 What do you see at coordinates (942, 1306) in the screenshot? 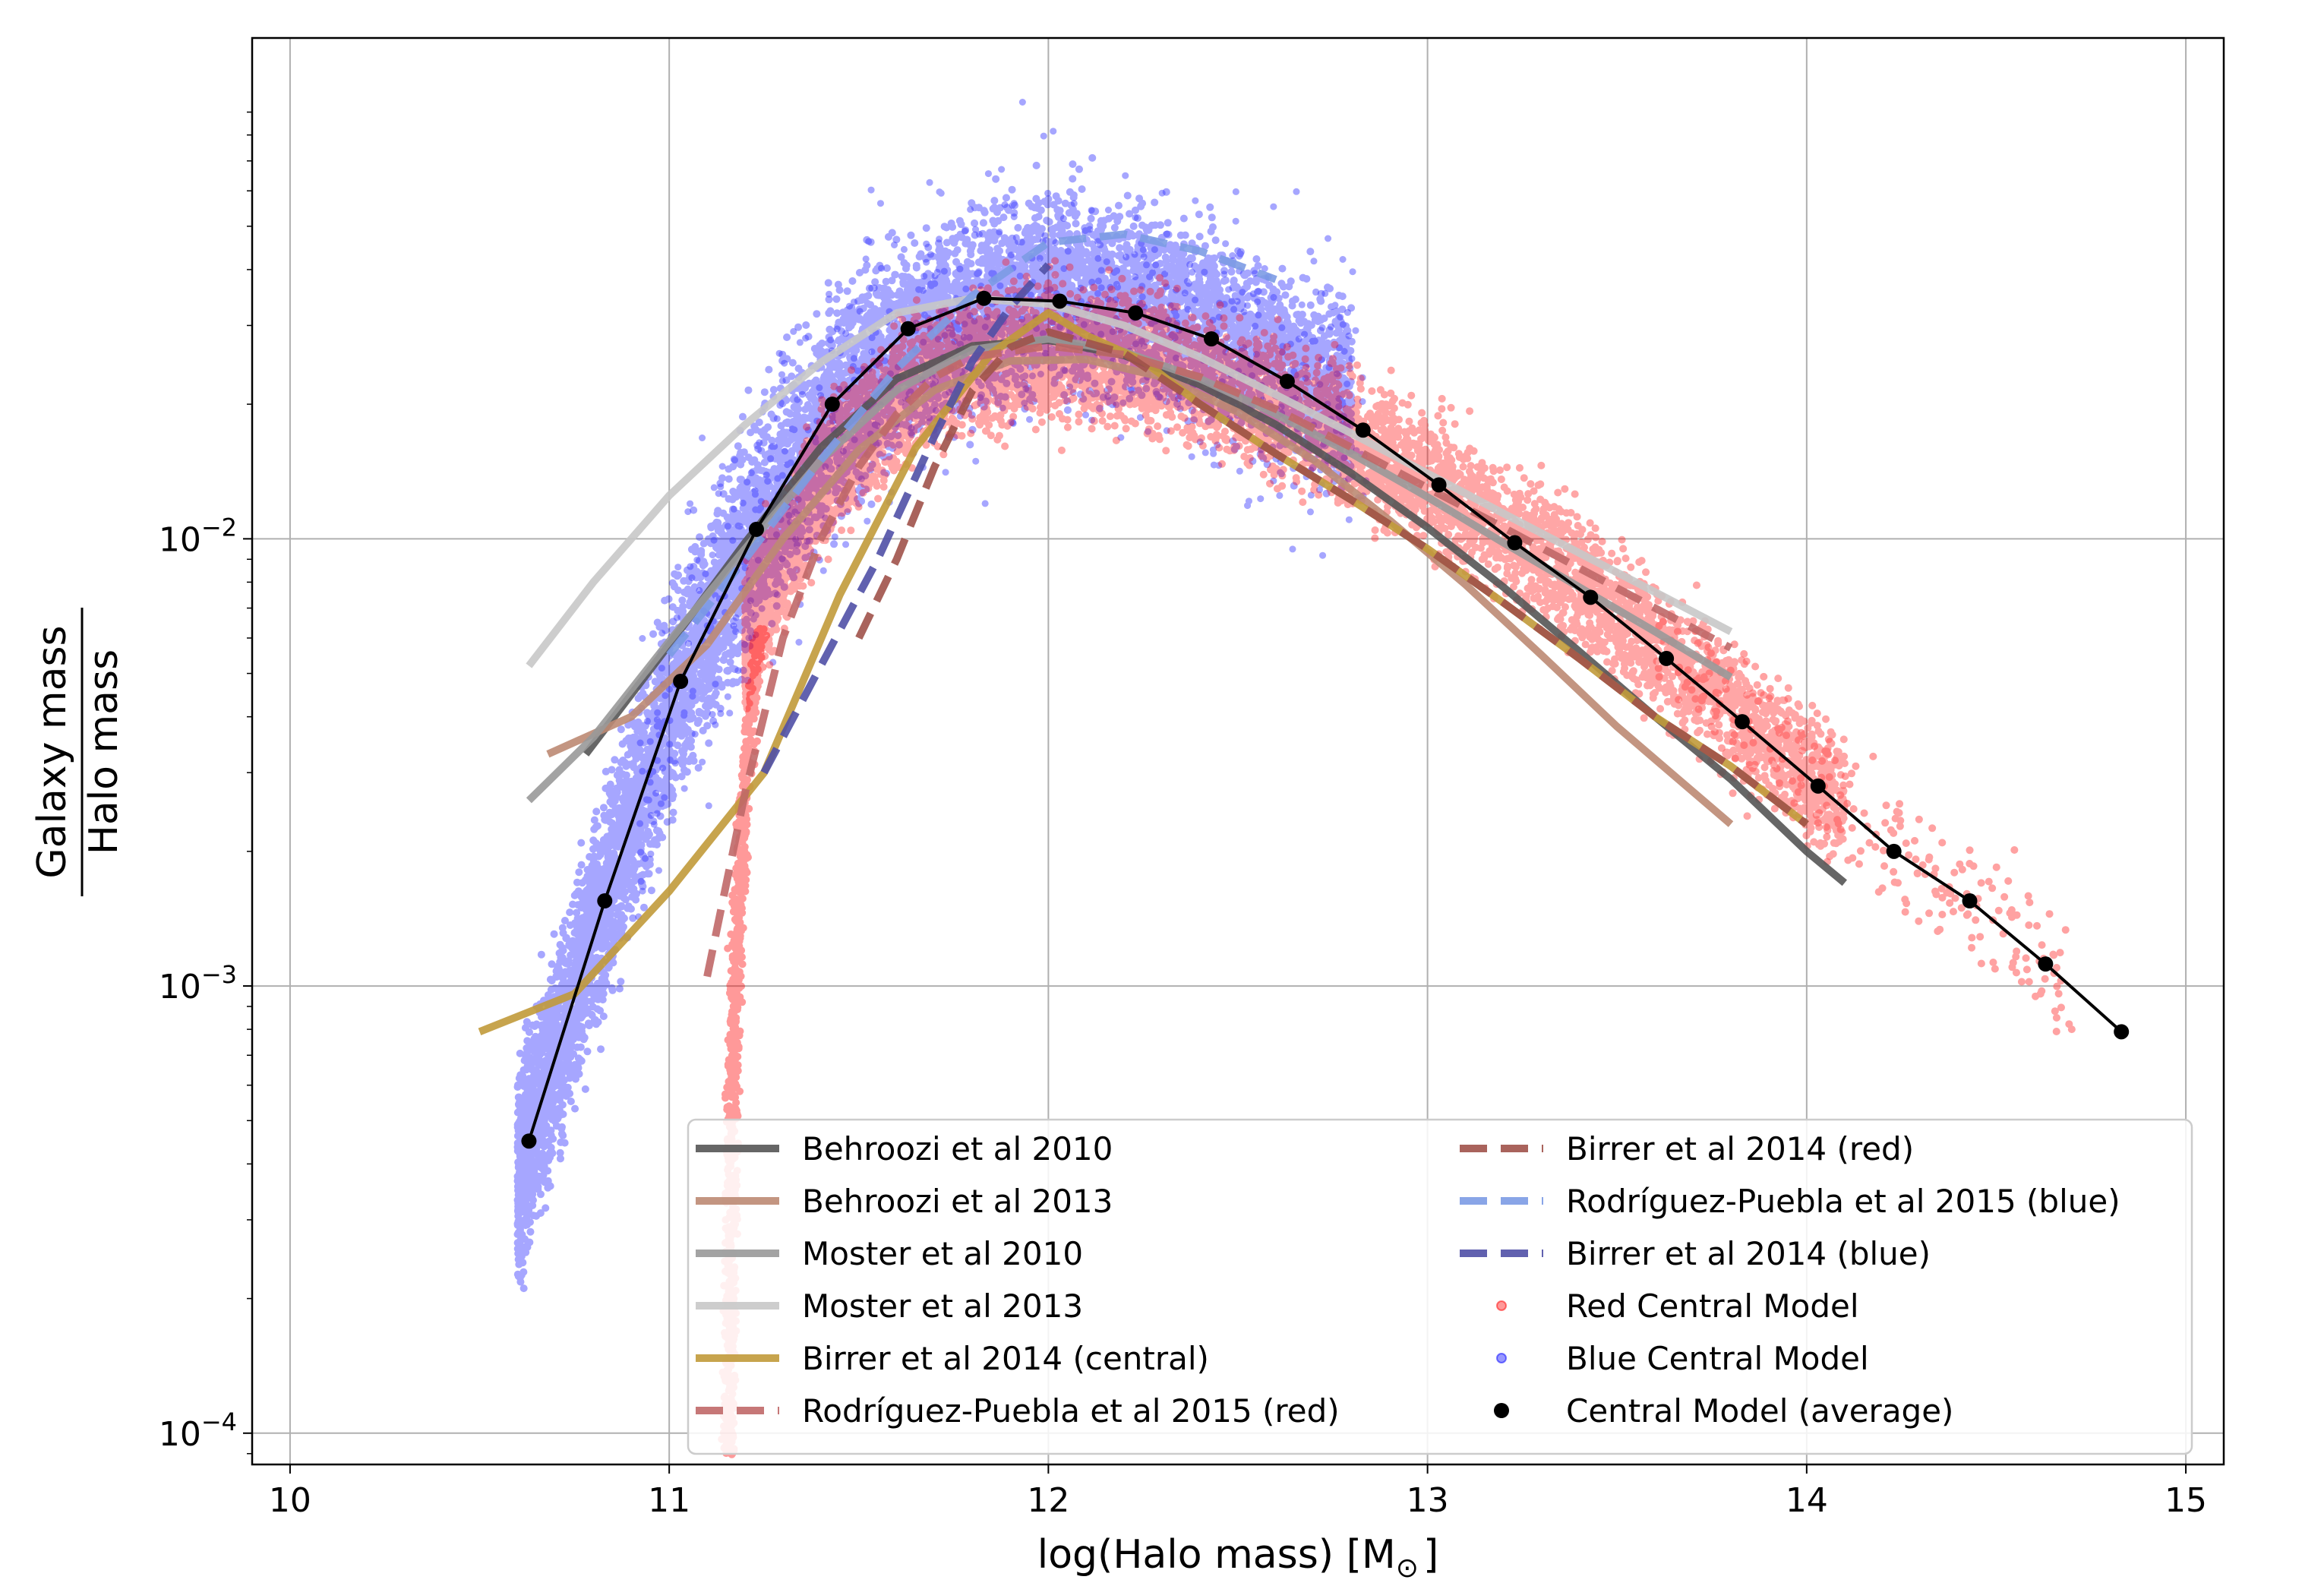
I see `legend-label: Moster et al 2013` at bounding box center [942, 1306].